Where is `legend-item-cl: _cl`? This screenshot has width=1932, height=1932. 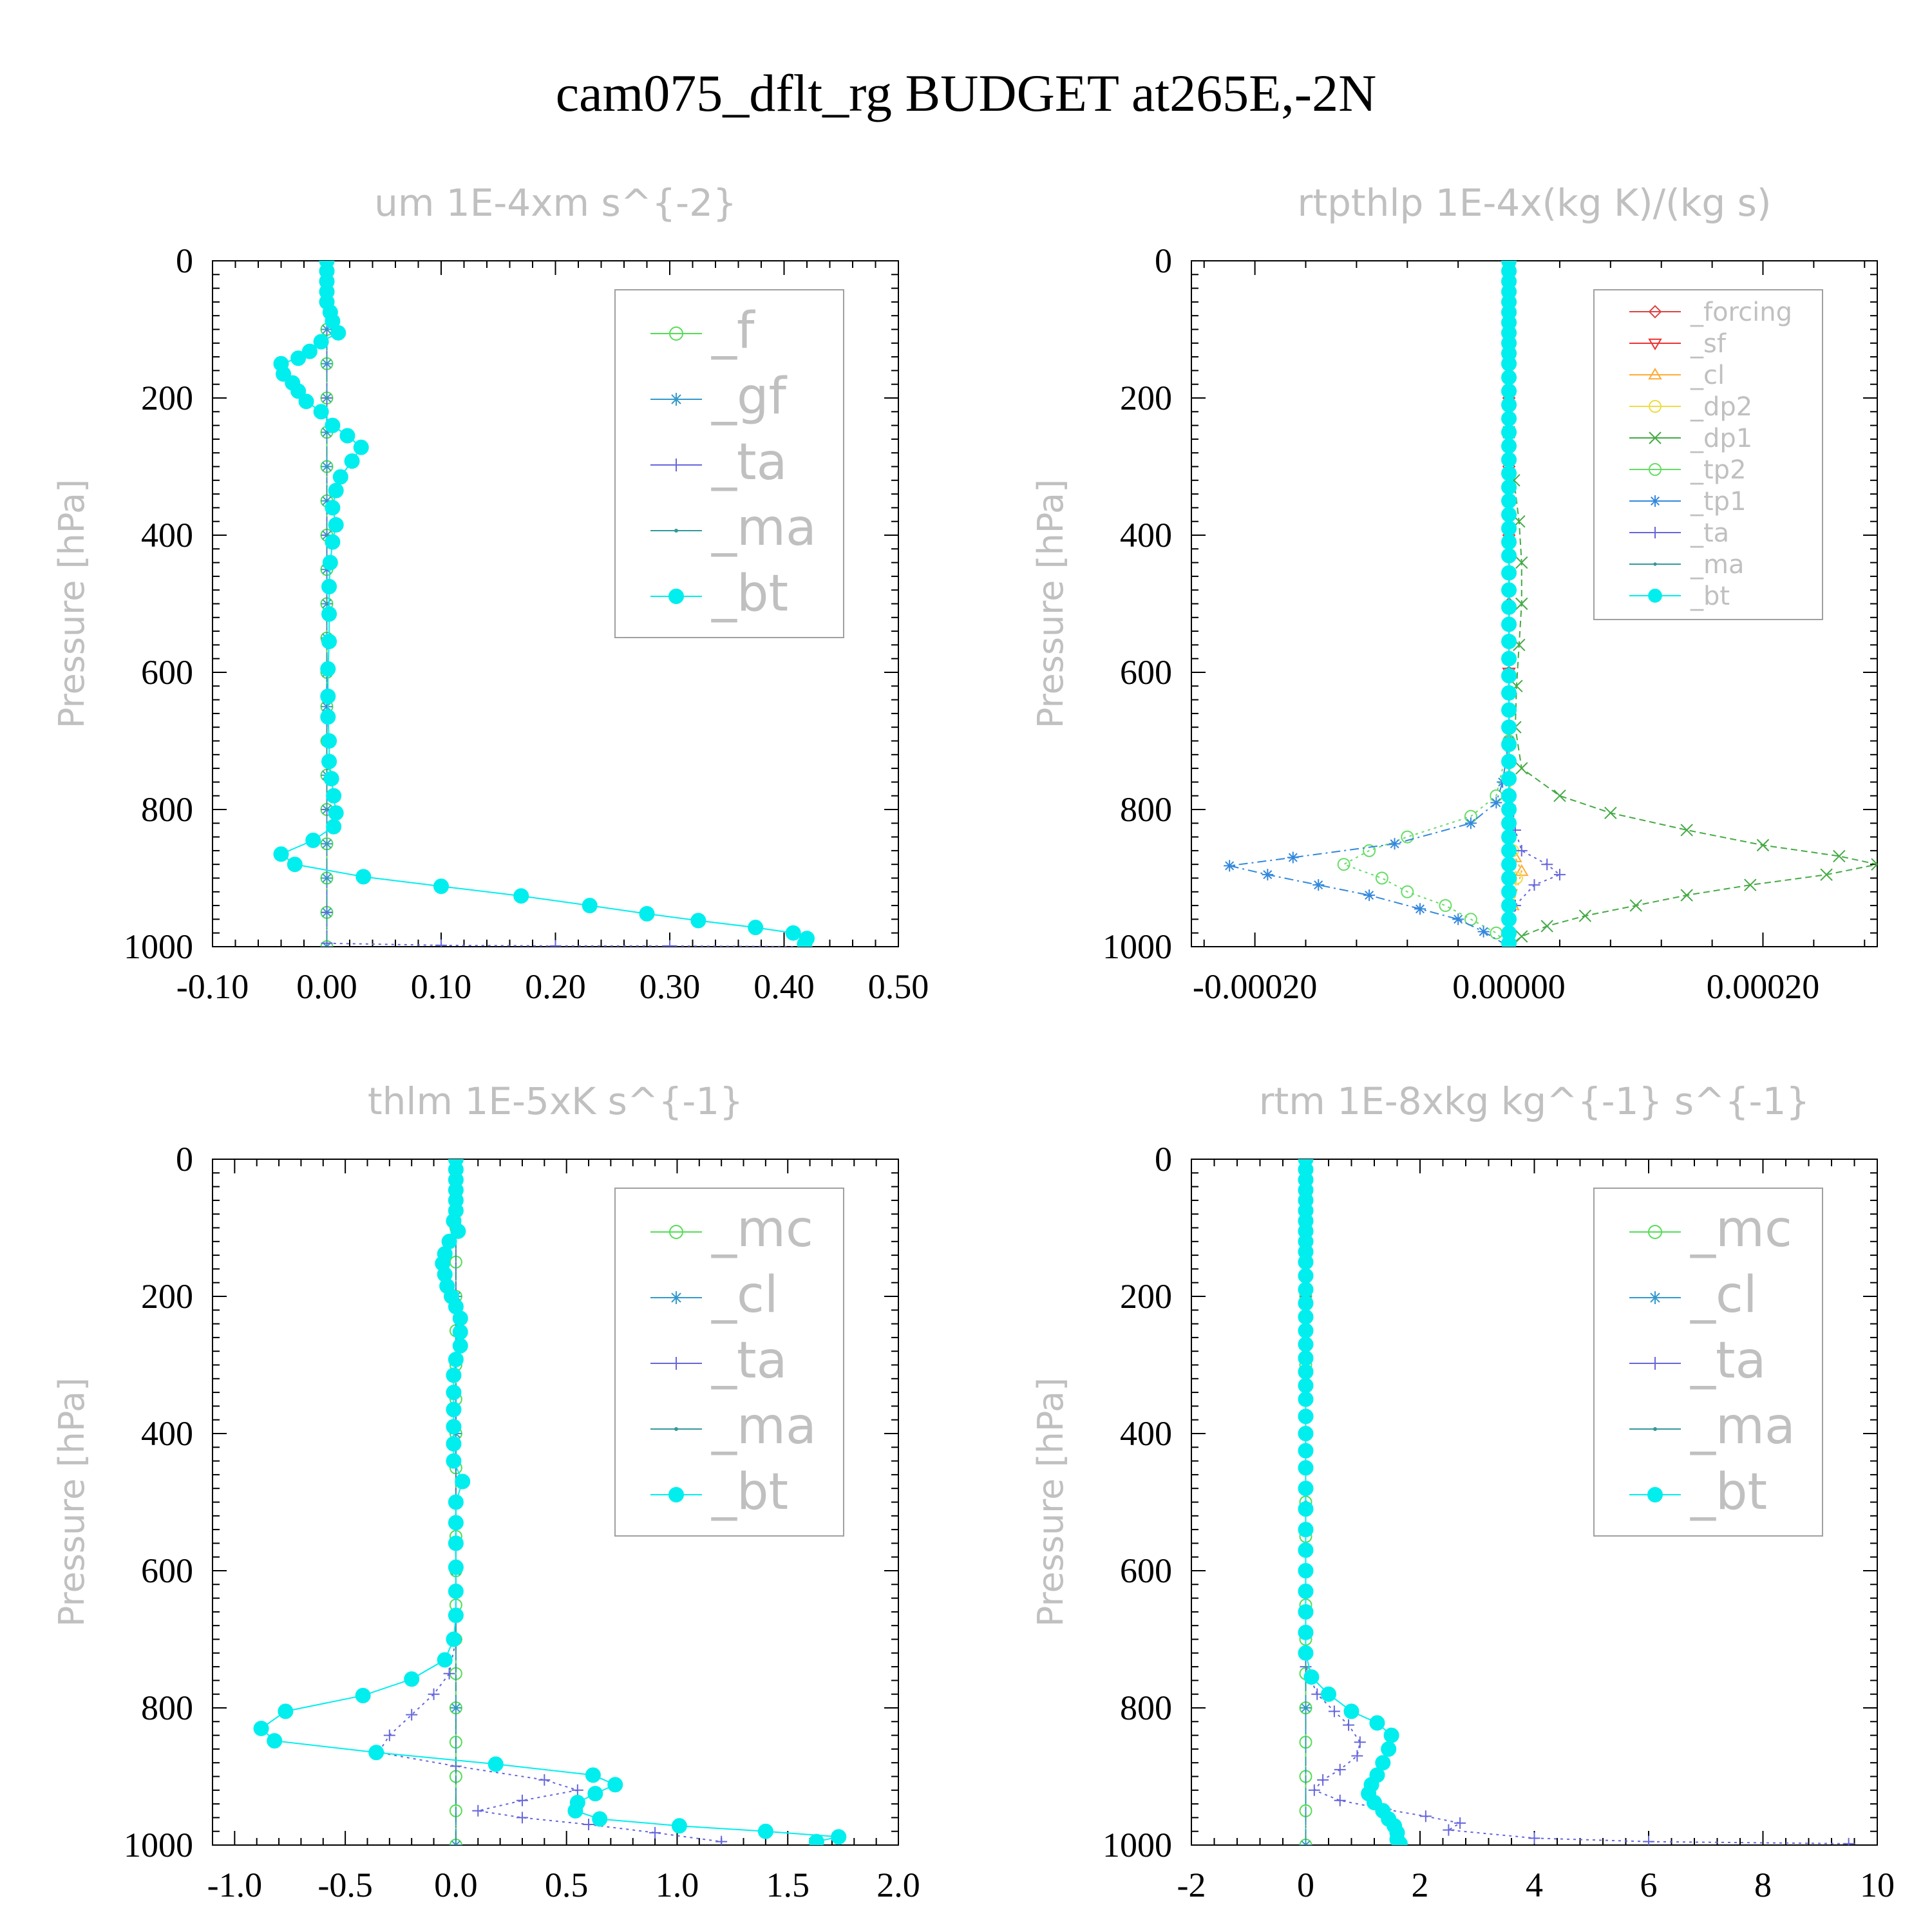
legend-item-cl: _cl is located at coordinates (1693, 1295).